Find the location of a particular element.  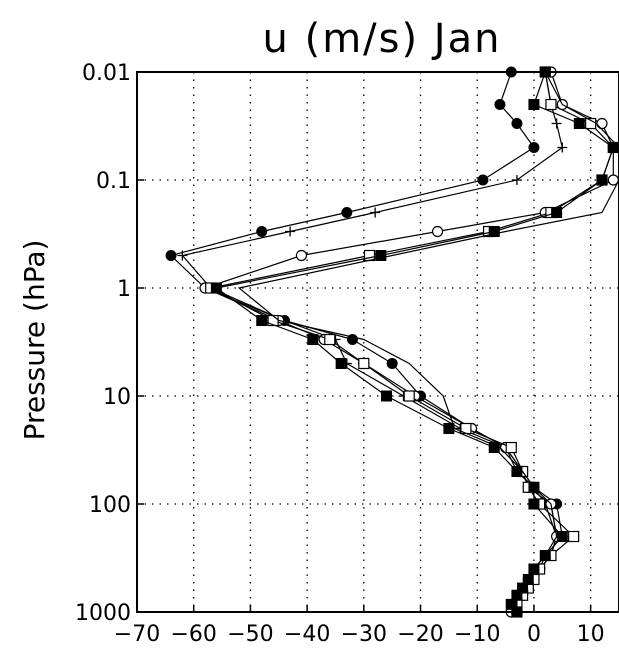

x-tick-label: 0 is located at coordinates (534, 634).